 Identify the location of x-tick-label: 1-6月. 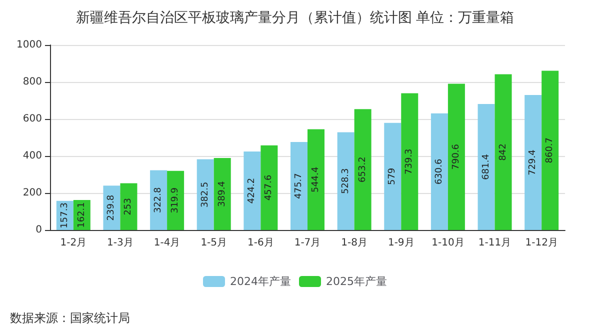
(261, 243).